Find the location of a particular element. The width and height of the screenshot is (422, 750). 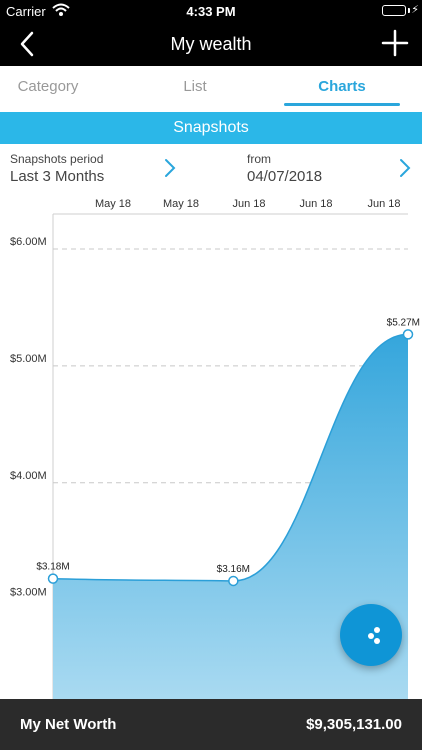

y-tick-label: $5.00M is located at coordinates (28, 359).